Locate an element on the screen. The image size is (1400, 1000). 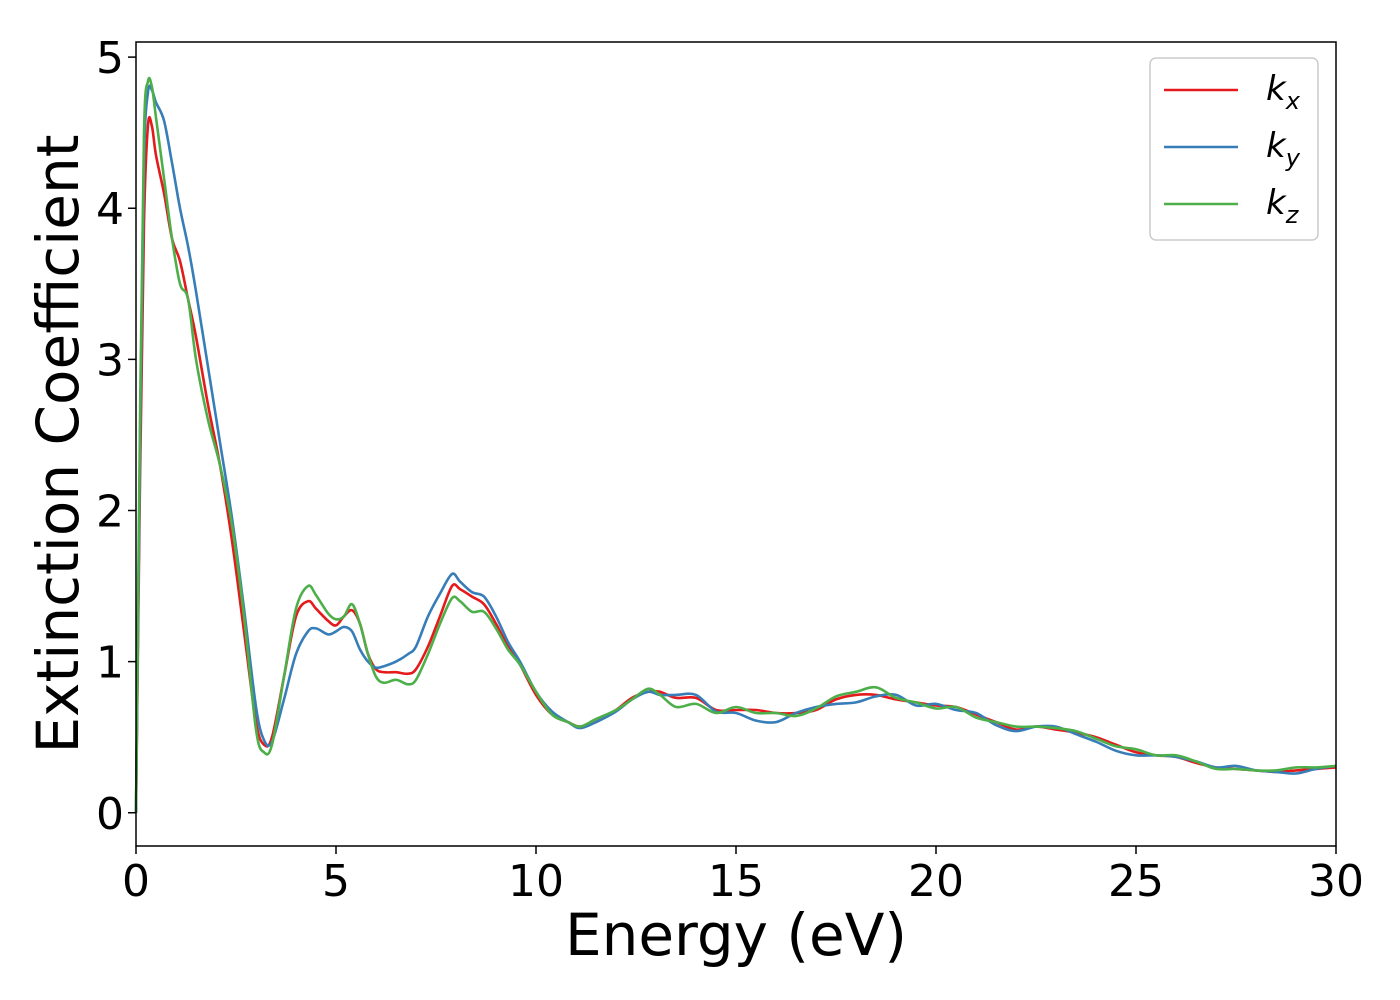
x-tick-label: 30 is located at coordinates (1336, 881).